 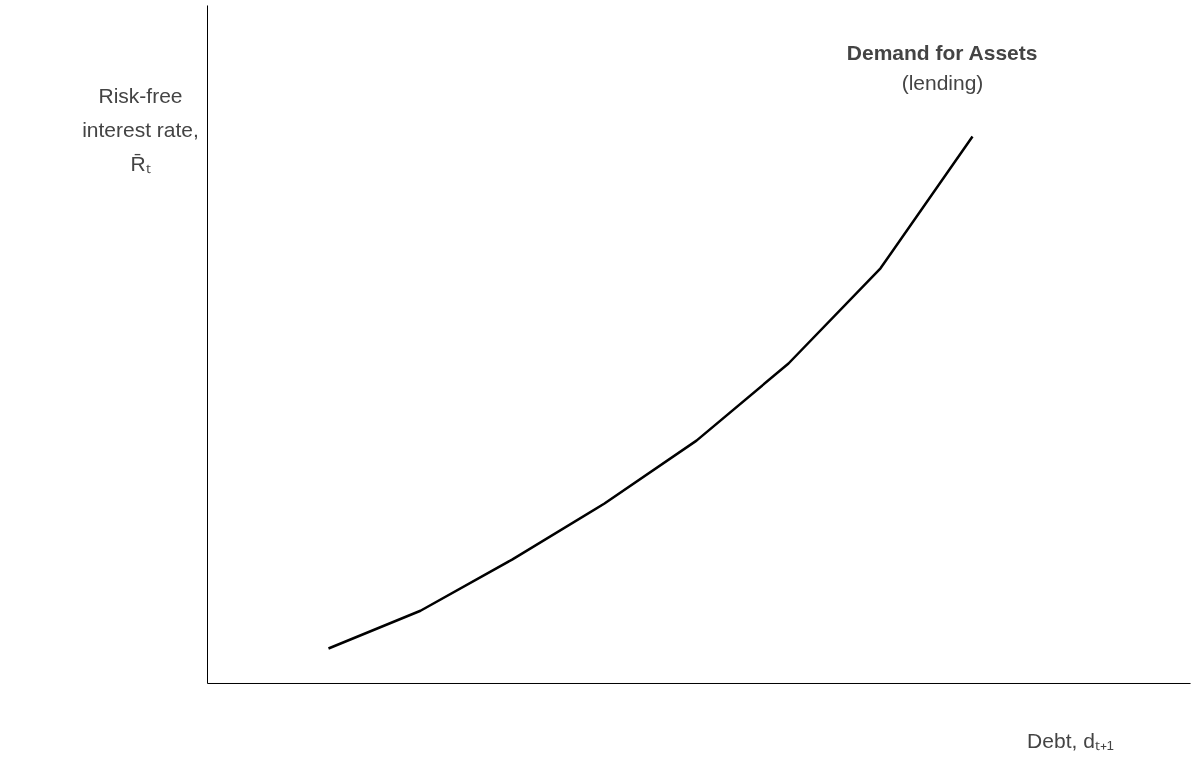 I want to click on y-axis-title: Risk-free interest rate, R̄ₜ, so click(x=140, y=129).